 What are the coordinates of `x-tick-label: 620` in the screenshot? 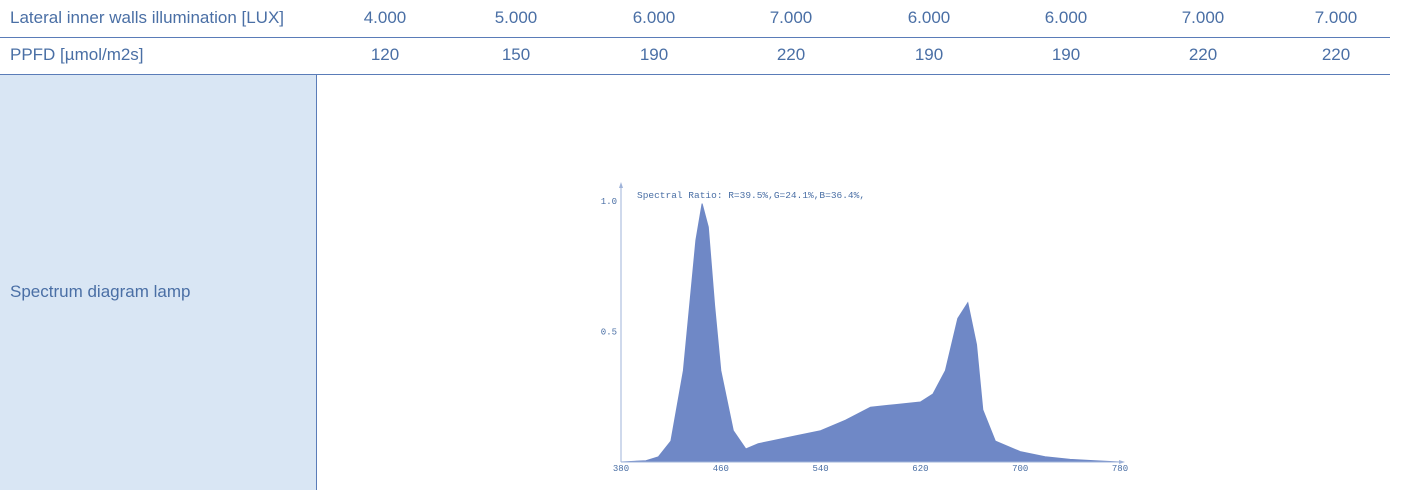 It's located at (920, 469).